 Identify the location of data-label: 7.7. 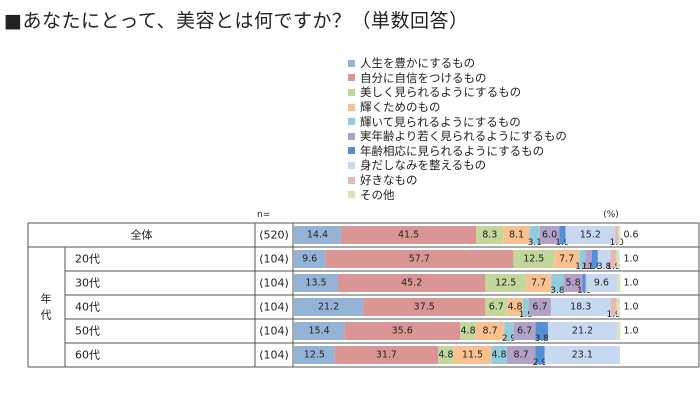
(538, 283).